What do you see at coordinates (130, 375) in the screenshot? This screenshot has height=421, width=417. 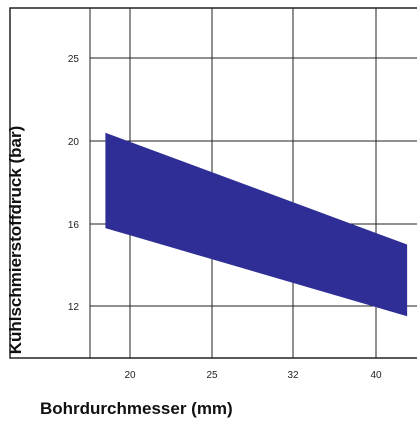 I see `x-tick-label-20: 20` at bounding box center [130, 375].